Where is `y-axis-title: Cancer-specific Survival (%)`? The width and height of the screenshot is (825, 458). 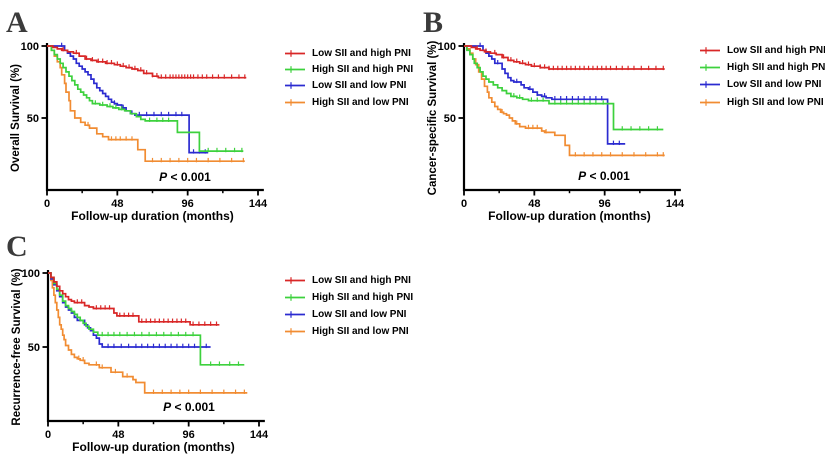 y-axis-title: Cancer-specific Survival (%) is located at coordinates (433, 117).